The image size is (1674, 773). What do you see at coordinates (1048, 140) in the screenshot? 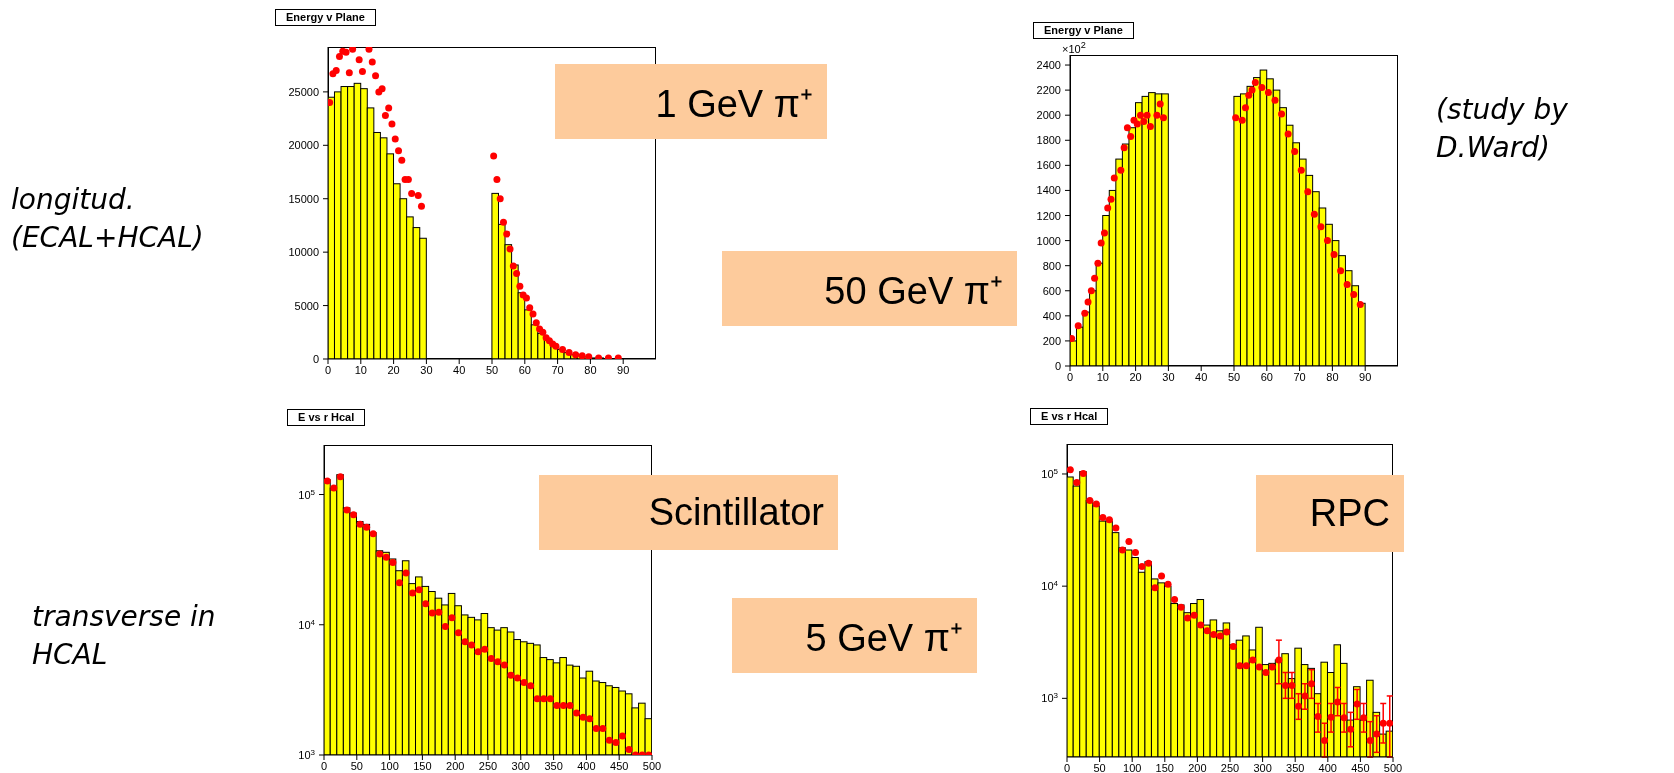
I see `y-tick-label: 1800` at bounding box center [1048, 140].